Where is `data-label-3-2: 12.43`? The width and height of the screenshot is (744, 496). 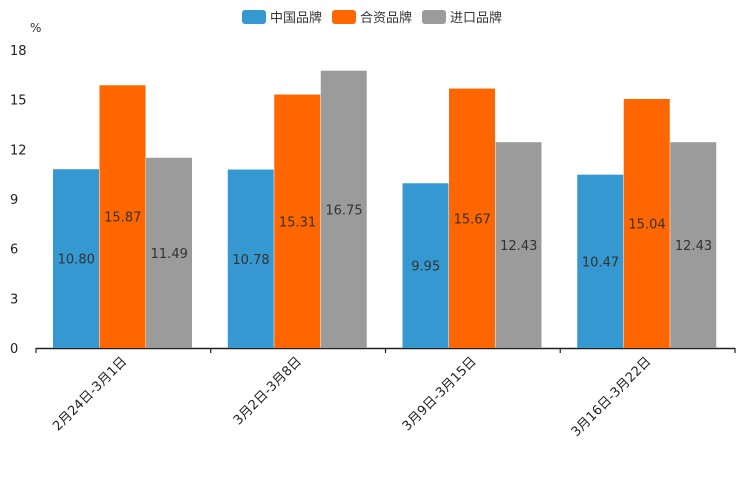 data-label-3-2: 12.43 is located at coordinates (693, 246).